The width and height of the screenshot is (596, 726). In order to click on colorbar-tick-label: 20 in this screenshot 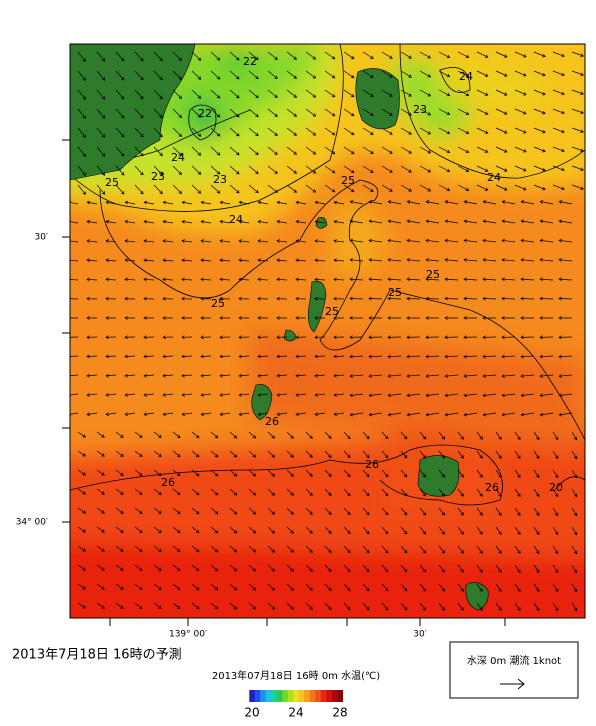, I will do `click(251, 713)`.